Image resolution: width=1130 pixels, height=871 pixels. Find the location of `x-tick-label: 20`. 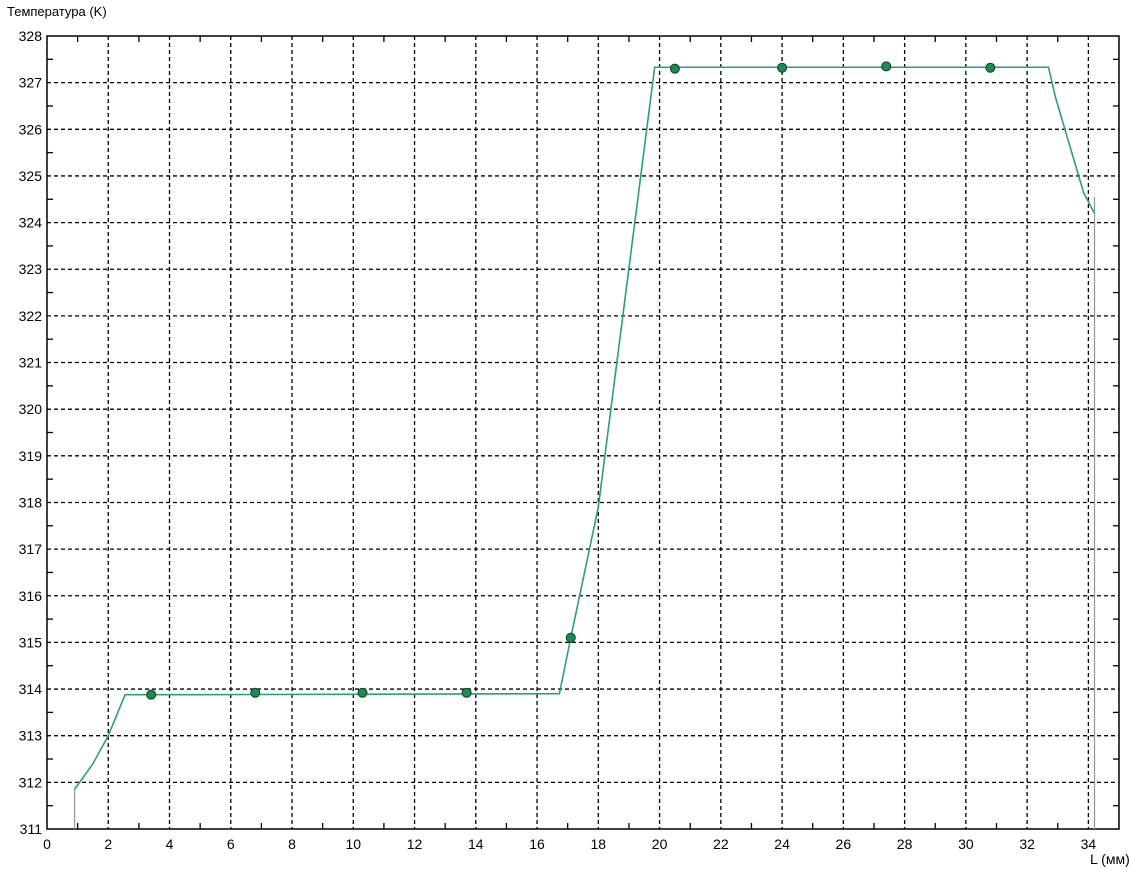

x-tick-label: 20 is located at coordinates (660, 844).